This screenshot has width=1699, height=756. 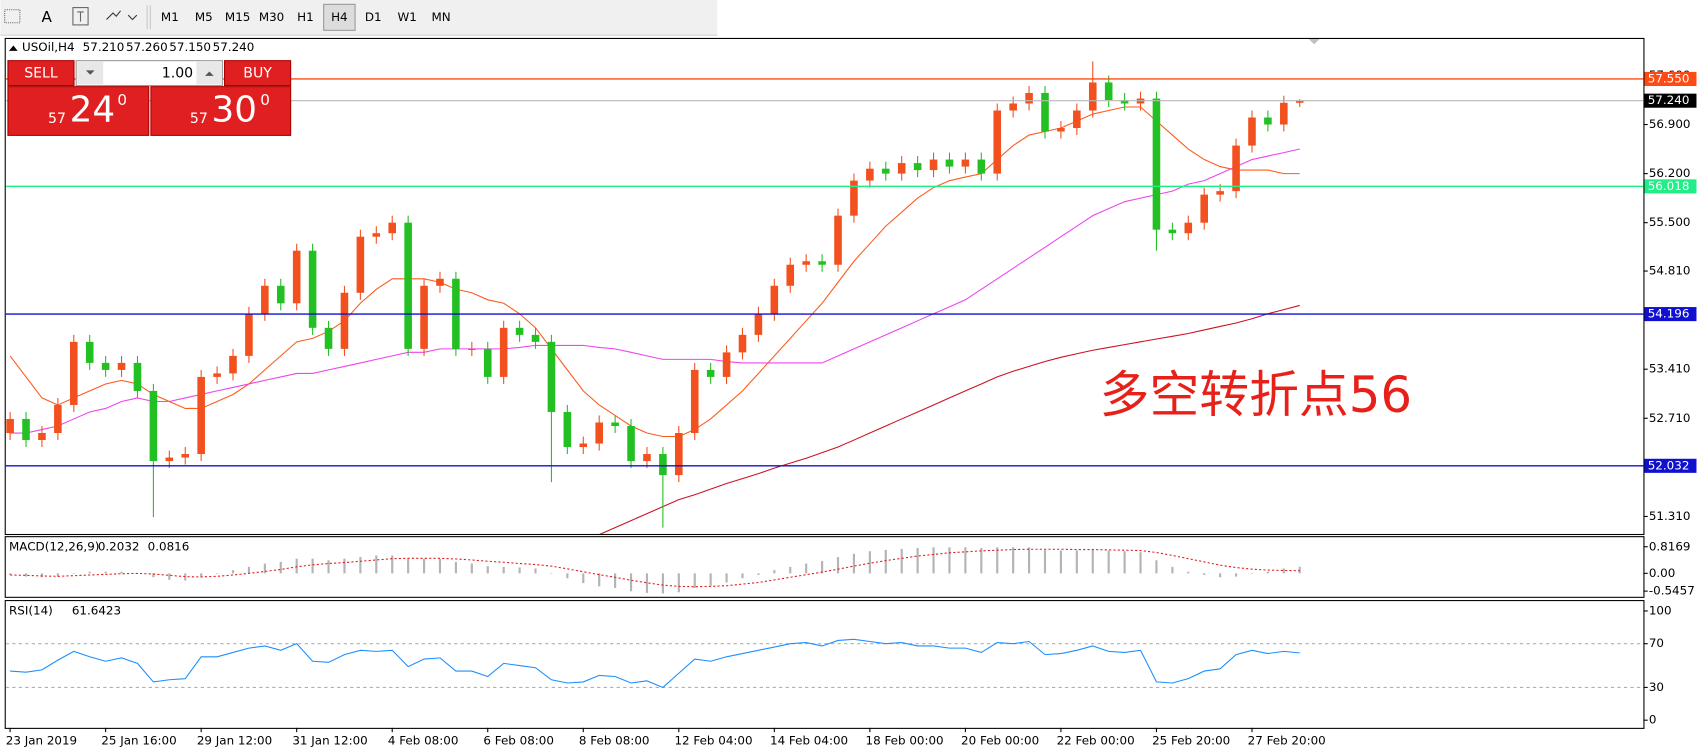 I want to click on sell-button, so click(x=41, y=73).